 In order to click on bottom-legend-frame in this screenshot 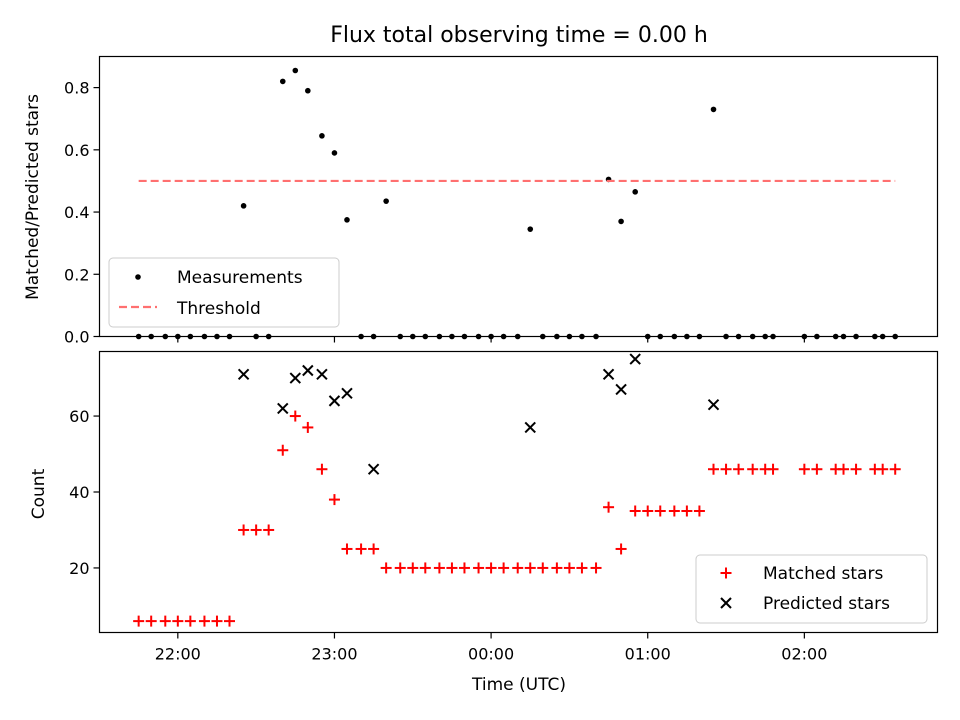, I will do `click(811, 589)`.